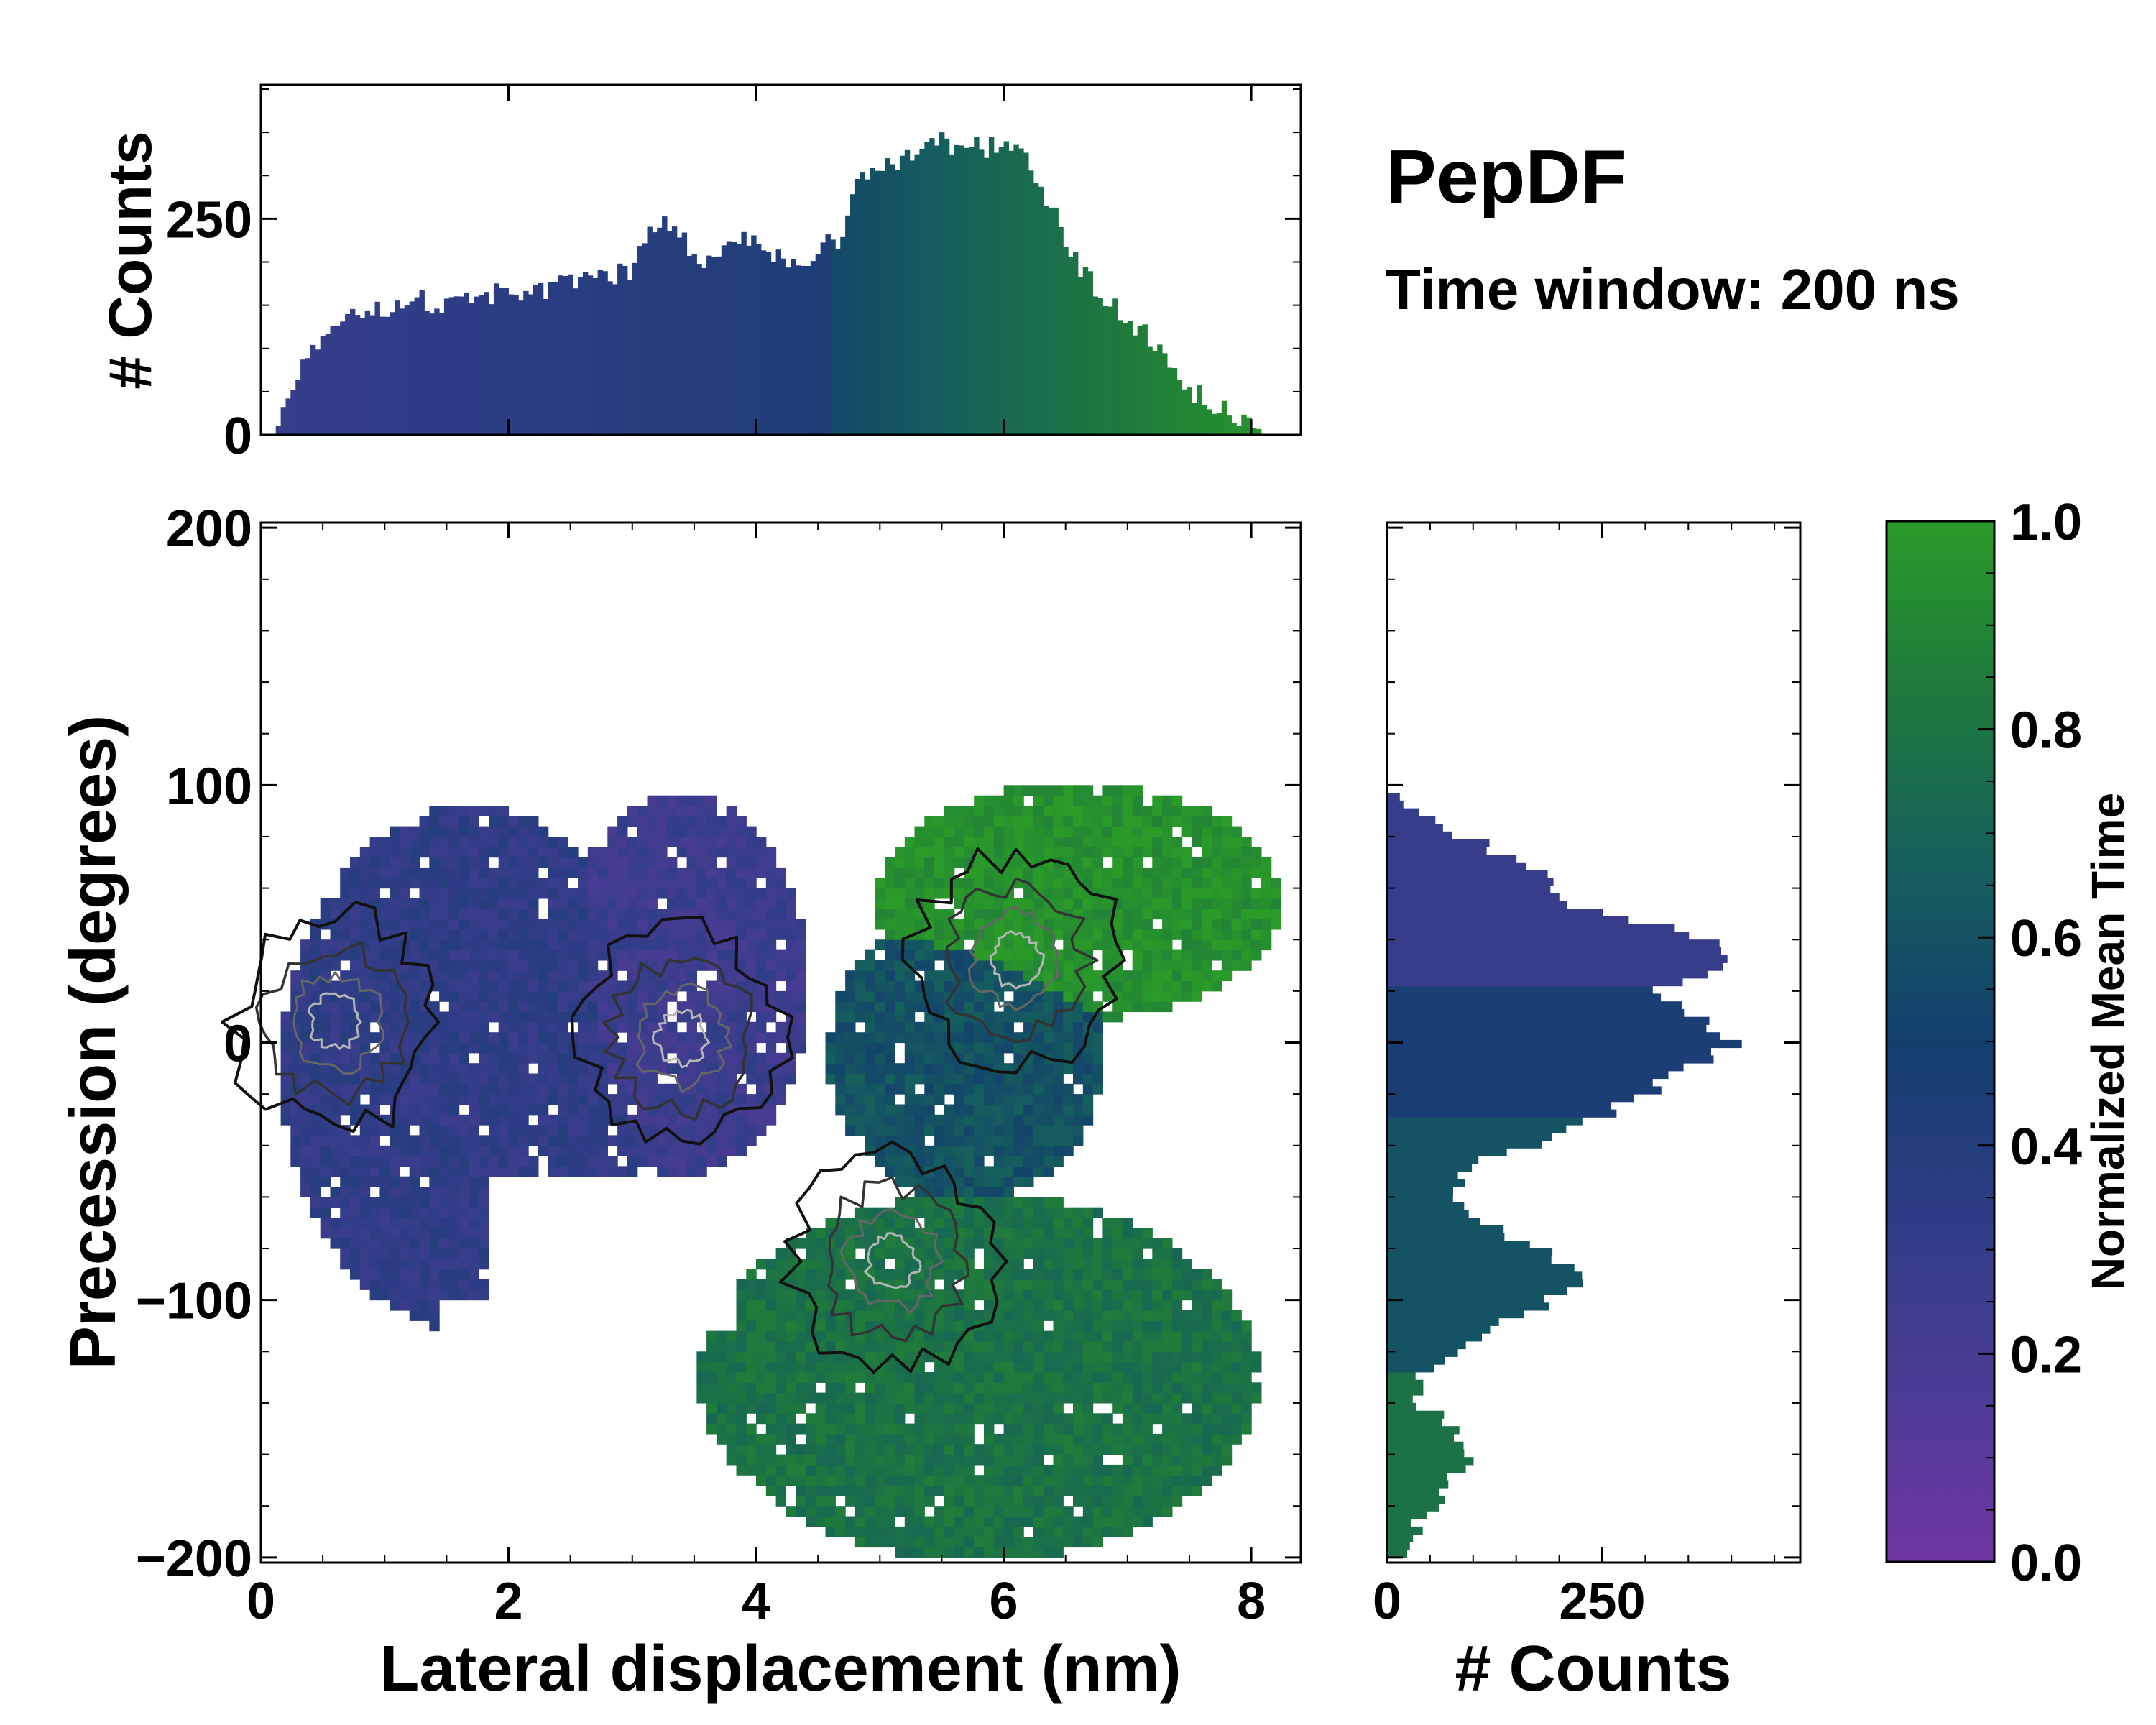 The image size is (2156, 1725). Describe the element at coordinates (683, 1030) in the screenshot. I see `density-contour` at that location.